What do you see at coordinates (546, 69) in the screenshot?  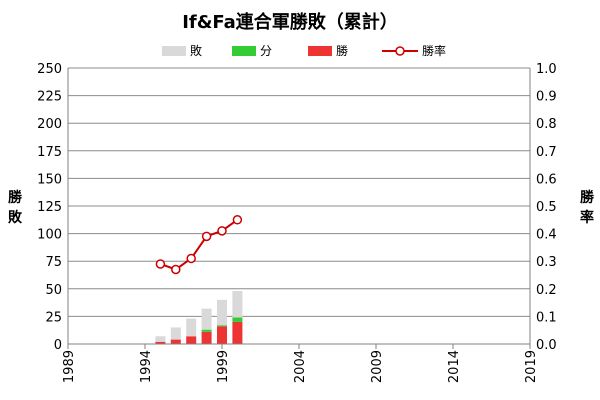 I see `right-tick-label: 1.0` at bounding box center [546, 69].